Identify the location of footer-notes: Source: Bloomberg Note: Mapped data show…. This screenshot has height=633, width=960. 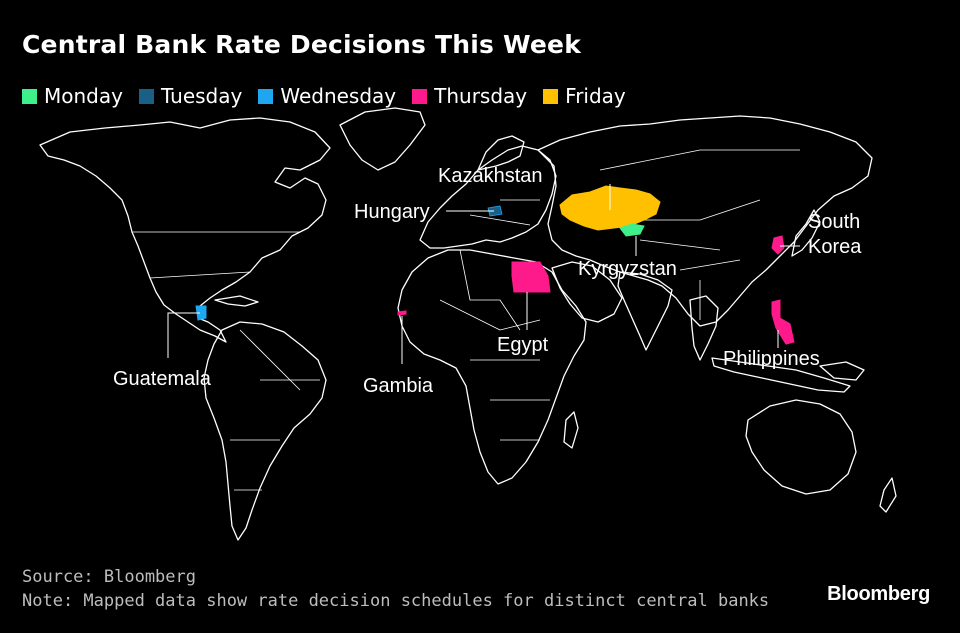
(395, 589).